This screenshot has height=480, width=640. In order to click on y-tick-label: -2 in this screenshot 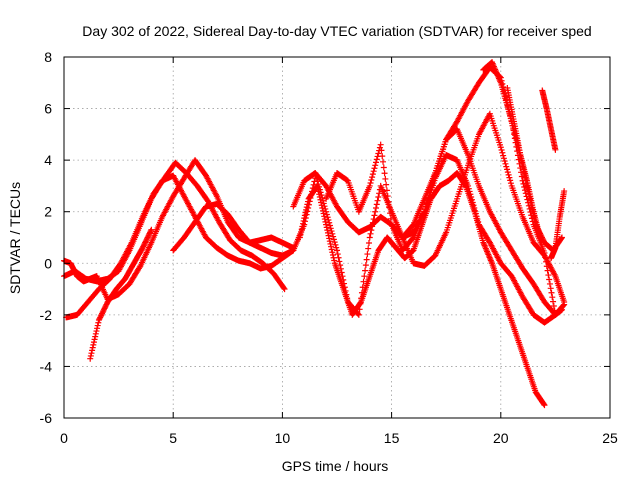, I will do `click(46, 315)`.